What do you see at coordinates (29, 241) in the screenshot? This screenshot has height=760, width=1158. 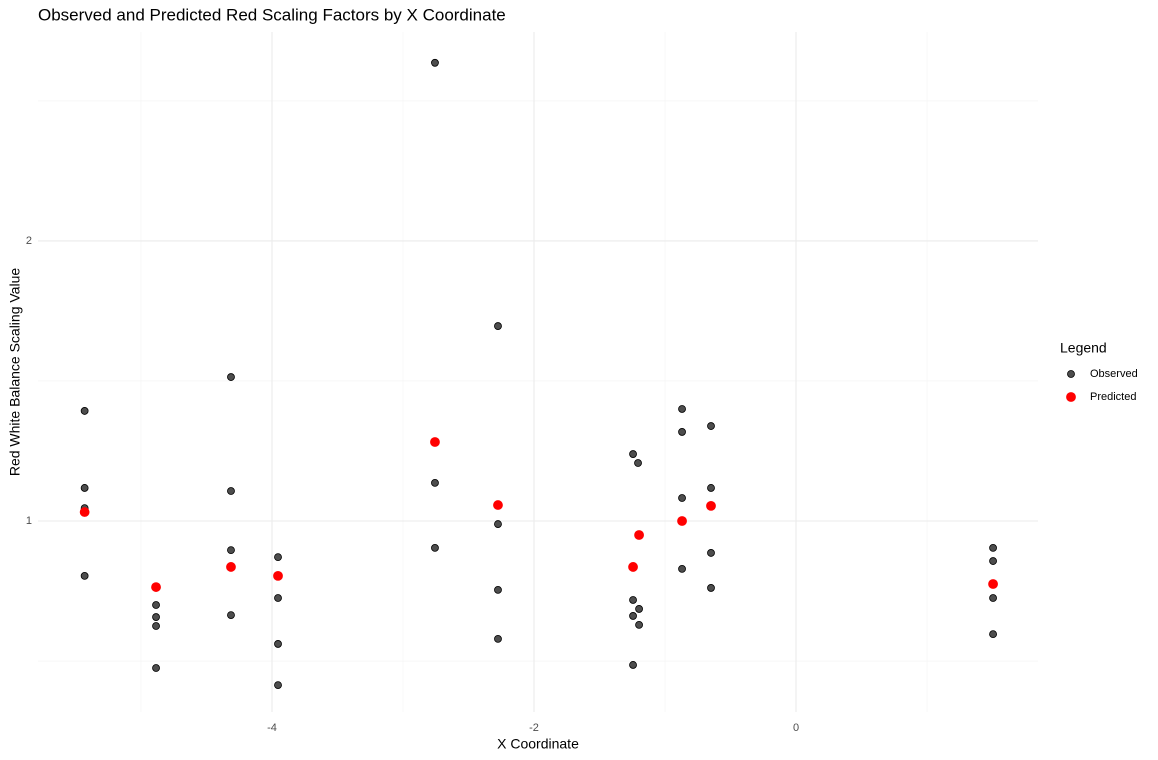 I see `y-tick-label: 2` at bounding box center [29, 241].